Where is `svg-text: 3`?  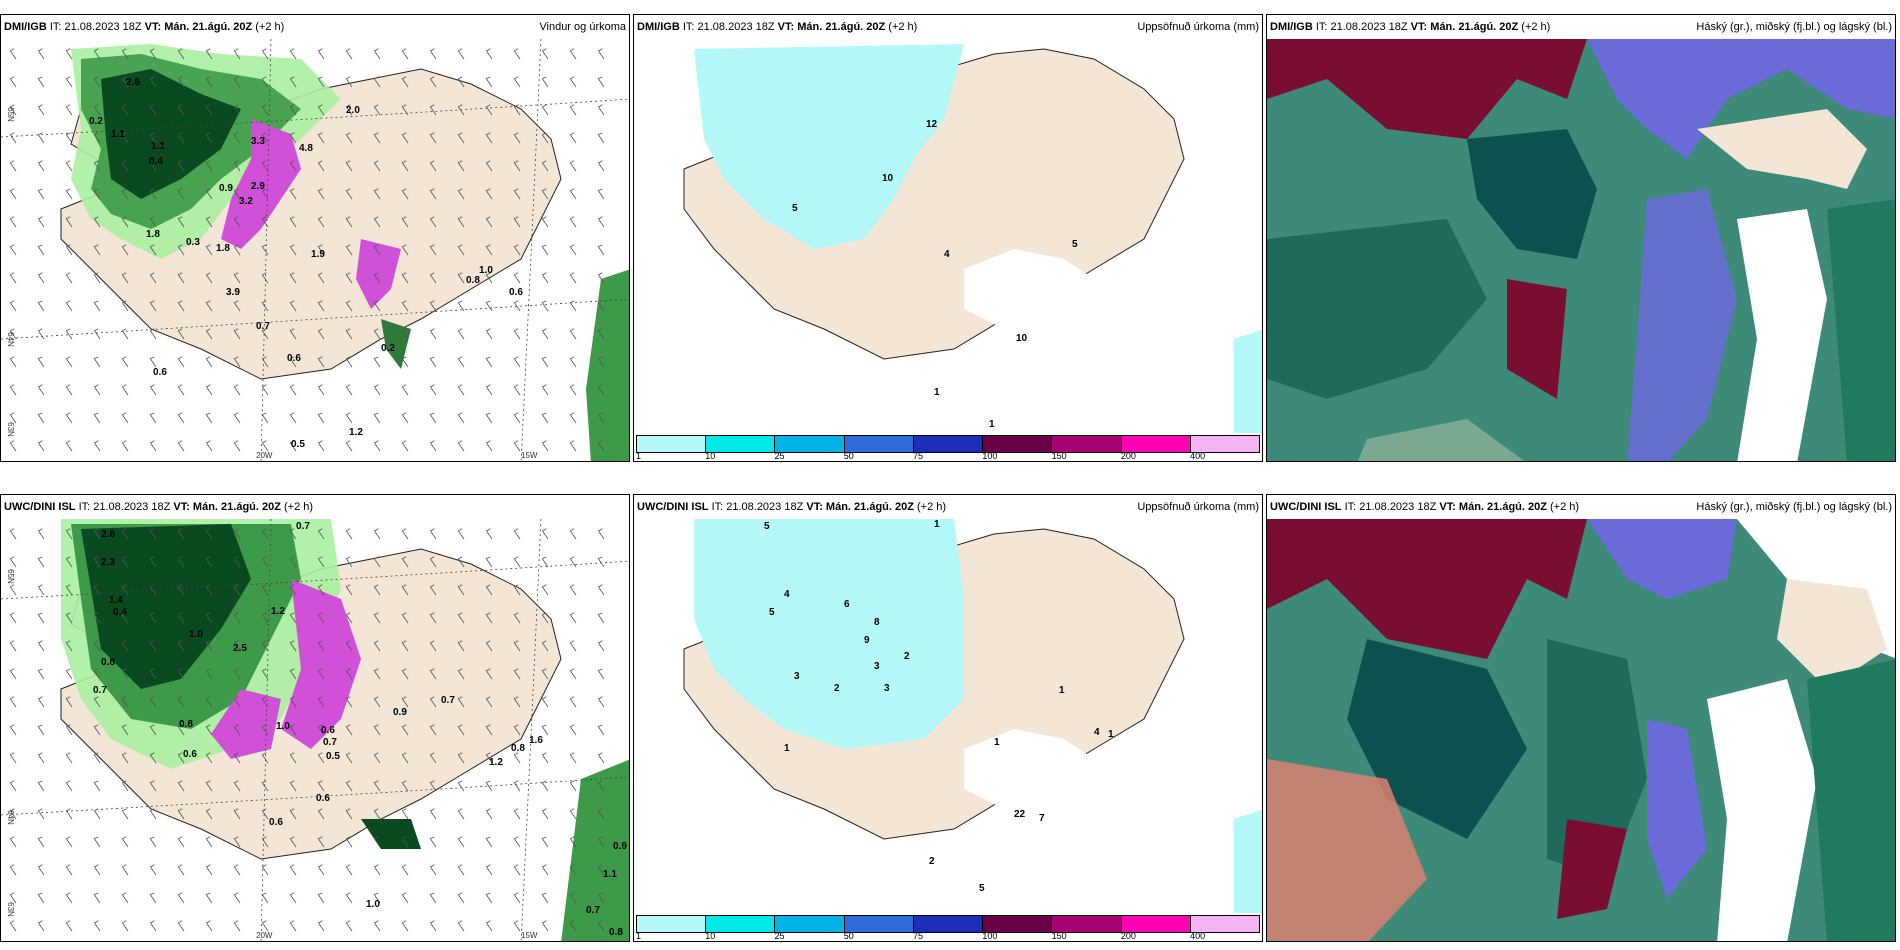 svg-text: 3 is located at coordinates (887, 688).